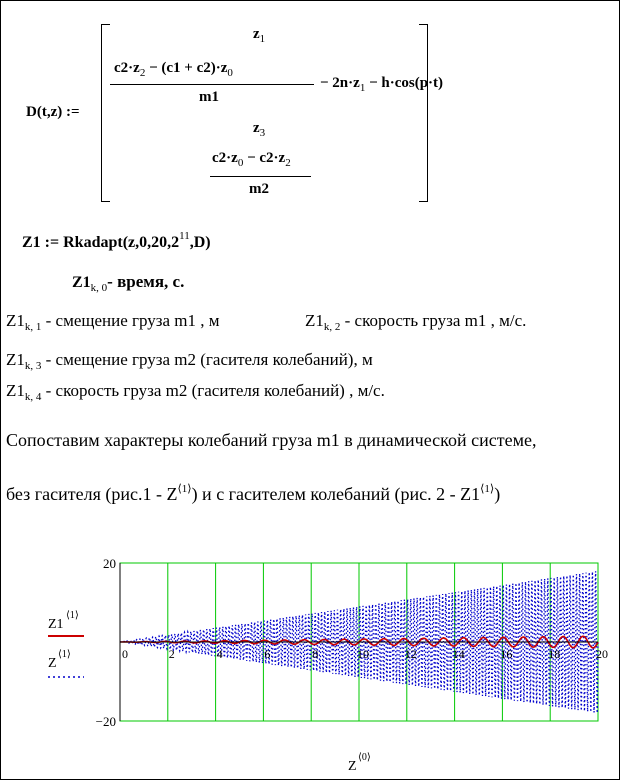 This screenshot has width=620, height=780. Describe the element at coordinates (363, 654) in the screenshot. I see `x-tick-label-10: 10` at that location.